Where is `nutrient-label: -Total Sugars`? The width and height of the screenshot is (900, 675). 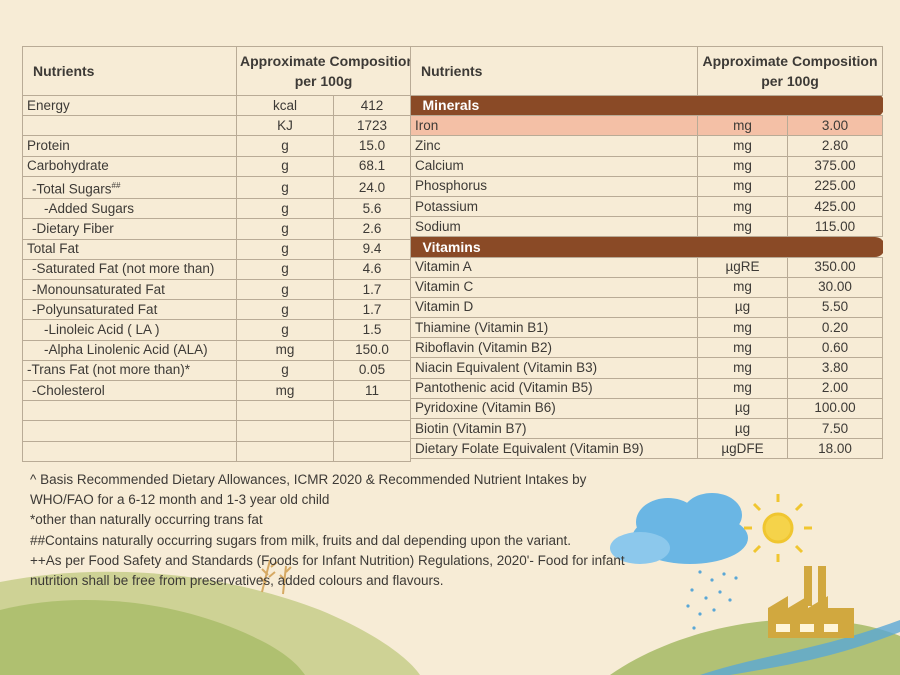 nutrient-label: -Total Sugars is located at coordinates (72, 189).